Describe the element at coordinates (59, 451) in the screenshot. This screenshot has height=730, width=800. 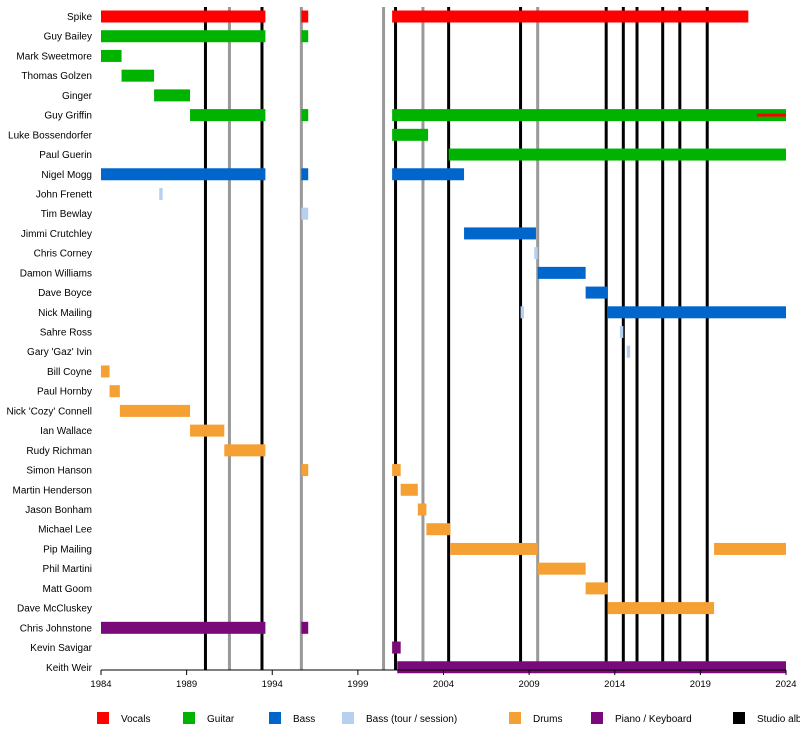
I see `member-label: Rudy Richman` at that location.